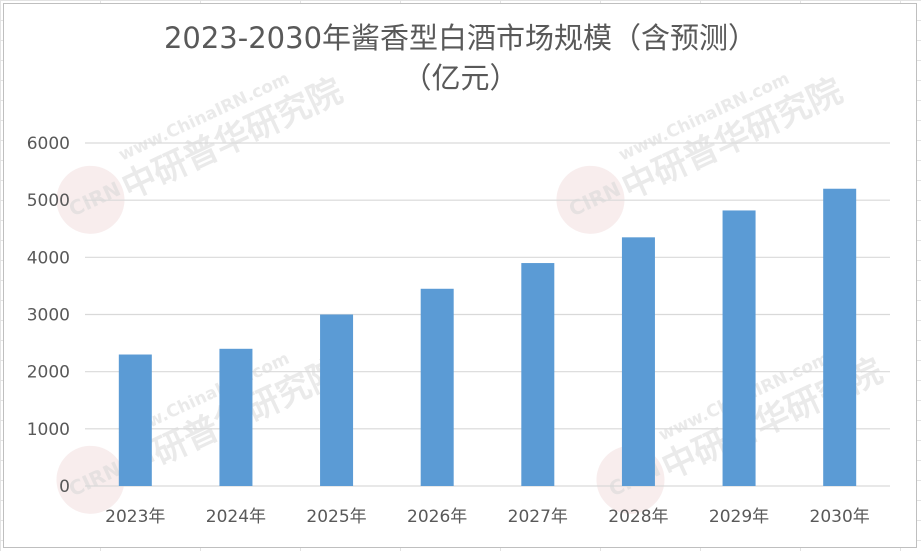 Image resolution: width=921 pixels, height=551 pixels. Describe the element at coordinates (460, 78) in the screenshot. I see `chart-title-line-2: （亿元）` at that location.